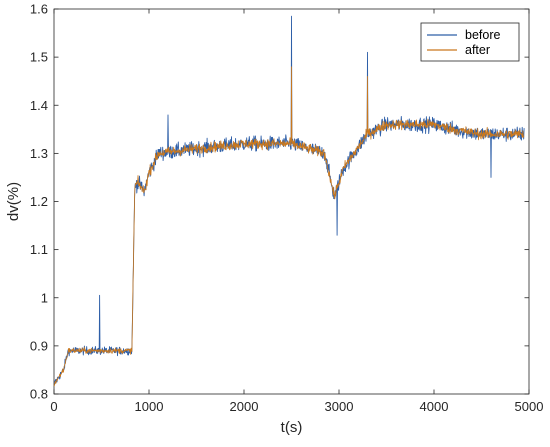 The image size is (550, 447). I want to click on y-axis-label: dv(%), so click(13, 201).